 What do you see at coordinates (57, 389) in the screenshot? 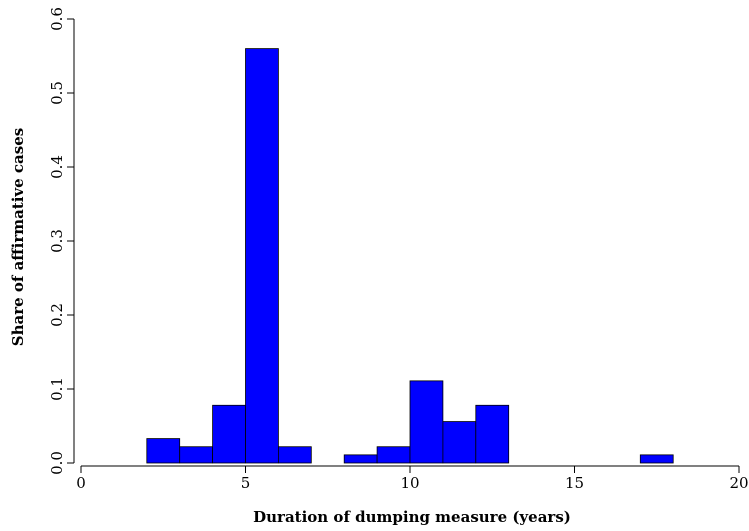
I see `y-tick-label-1: 0.1` at bounding box center [57, 389].